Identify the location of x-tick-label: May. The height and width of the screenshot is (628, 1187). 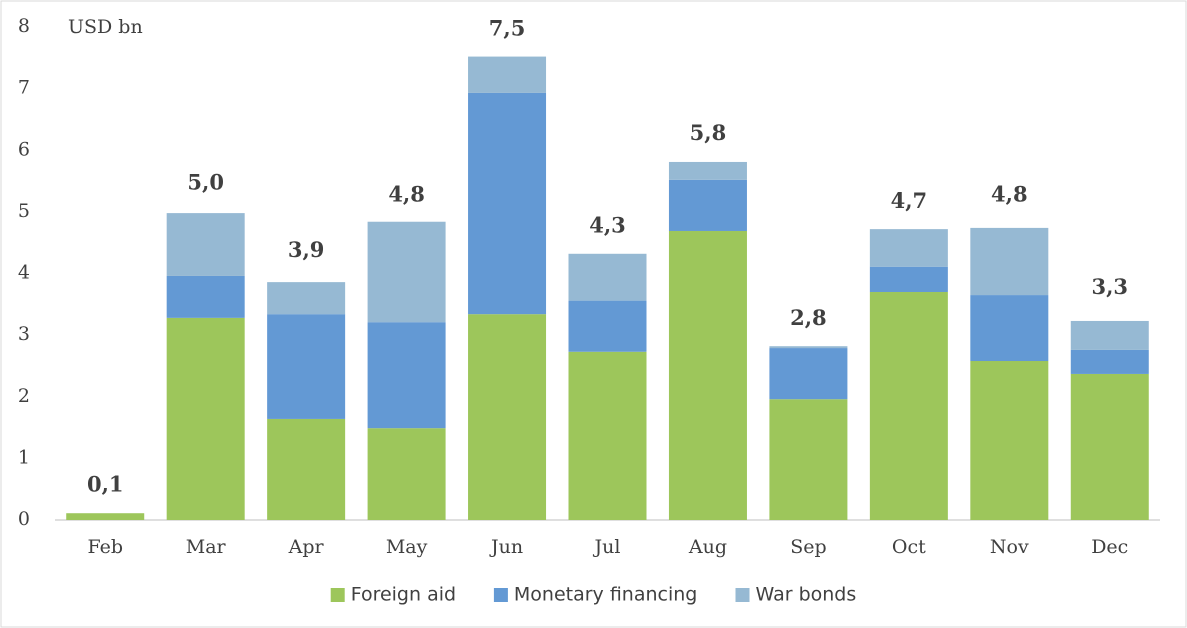
(407, 547).